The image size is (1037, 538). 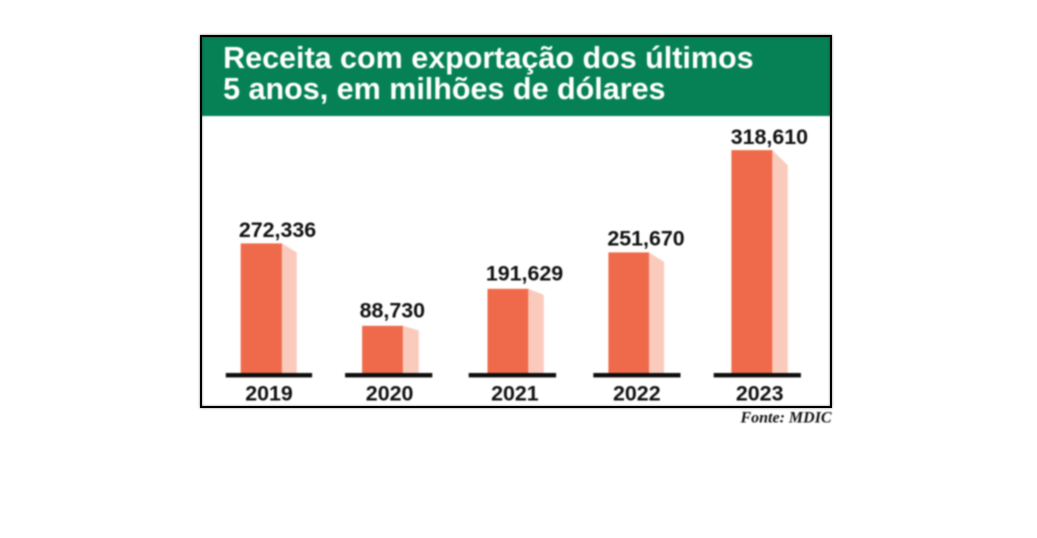 What do you see at coordinates (277, 230) in the screenshot?
I see `svg-text: 272,336` at bounding box center [277, 230].